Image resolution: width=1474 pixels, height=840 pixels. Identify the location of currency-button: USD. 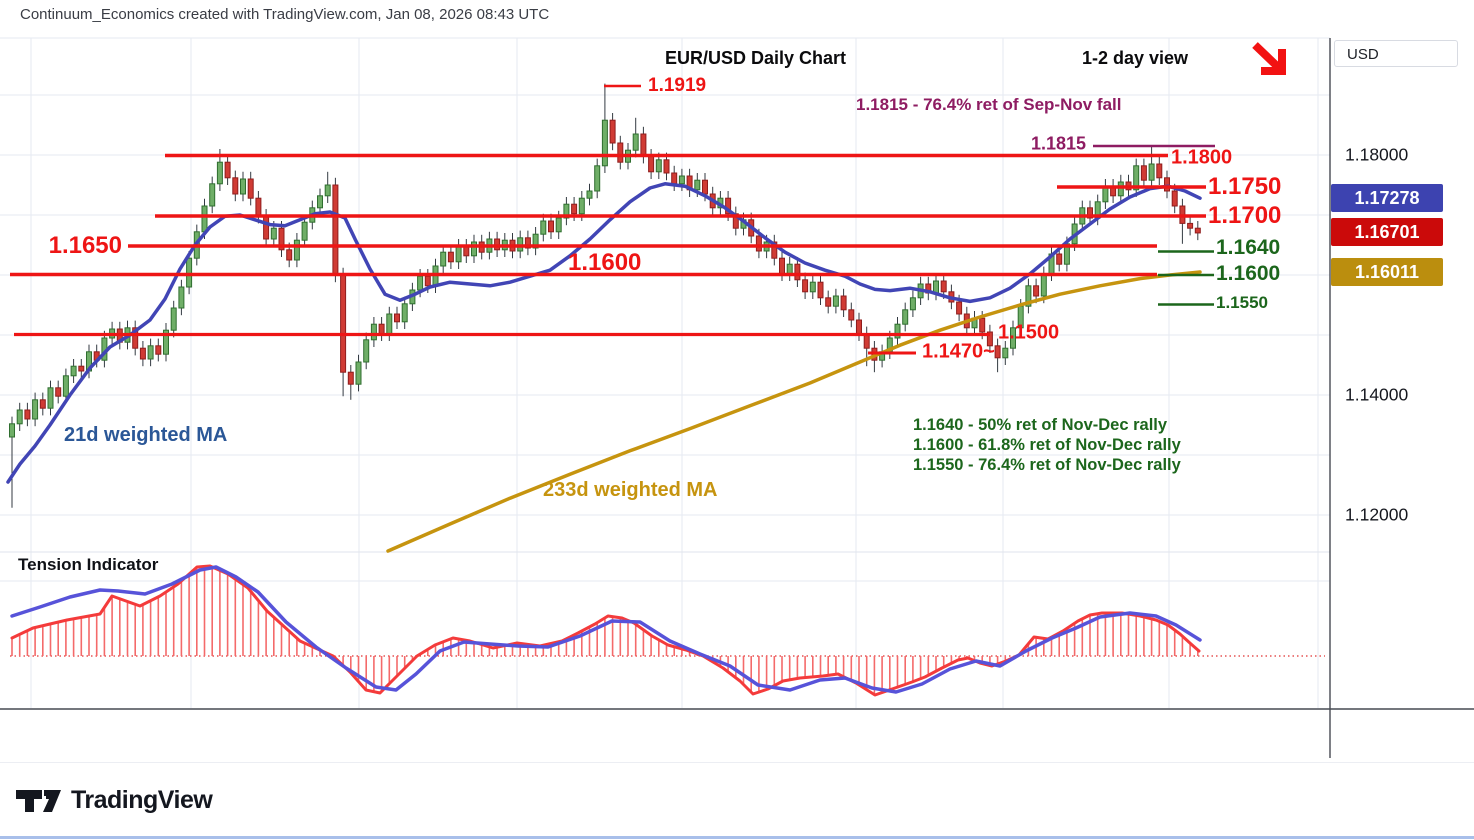
(1396, 53).